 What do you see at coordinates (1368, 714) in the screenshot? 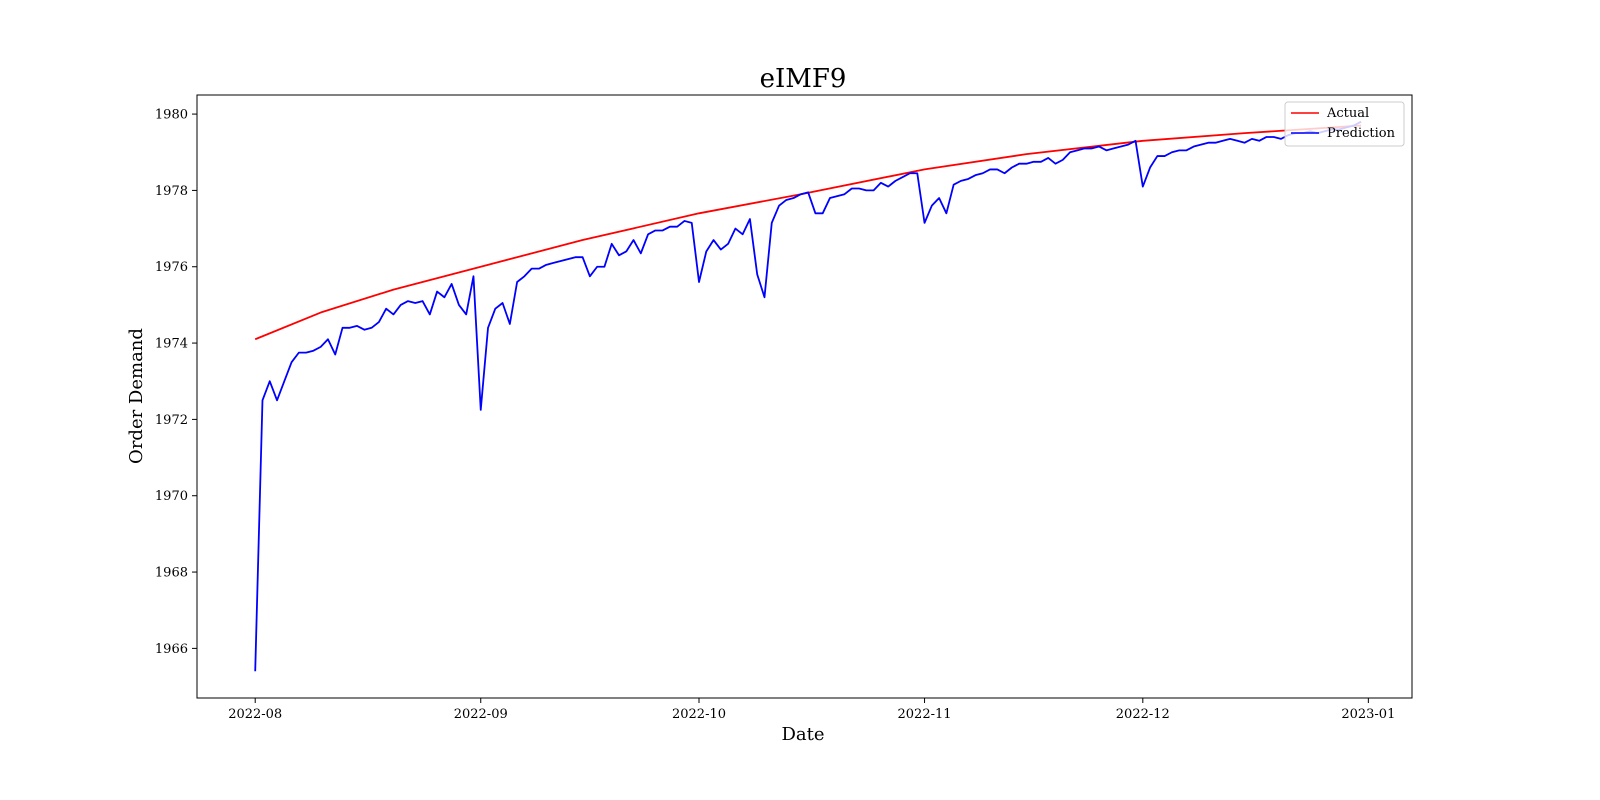
I see `x-tick-label: 2023-01` at bounding box center [1368, 714].